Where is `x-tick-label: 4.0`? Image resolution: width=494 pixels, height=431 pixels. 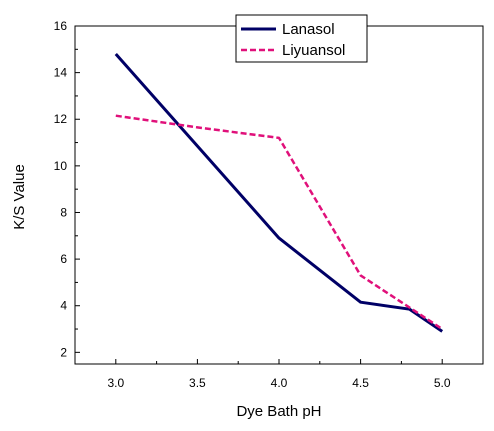
x-tick-label: 4.0 is located at coordinates (279, 383).